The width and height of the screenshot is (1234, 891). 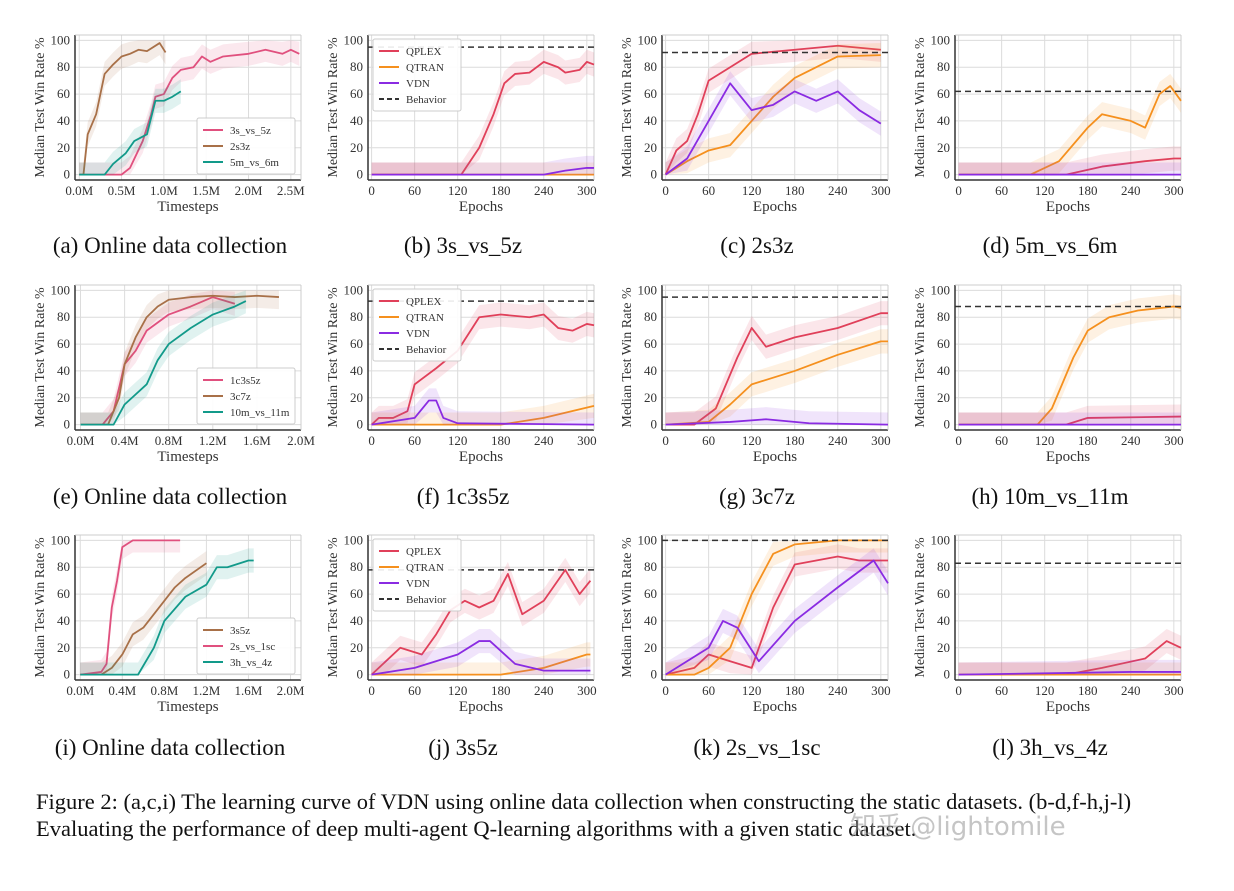 What do you see at coordinates (1068, 107) in the screenshot?
I see `plot-area` at bounding box center [1068, 107].